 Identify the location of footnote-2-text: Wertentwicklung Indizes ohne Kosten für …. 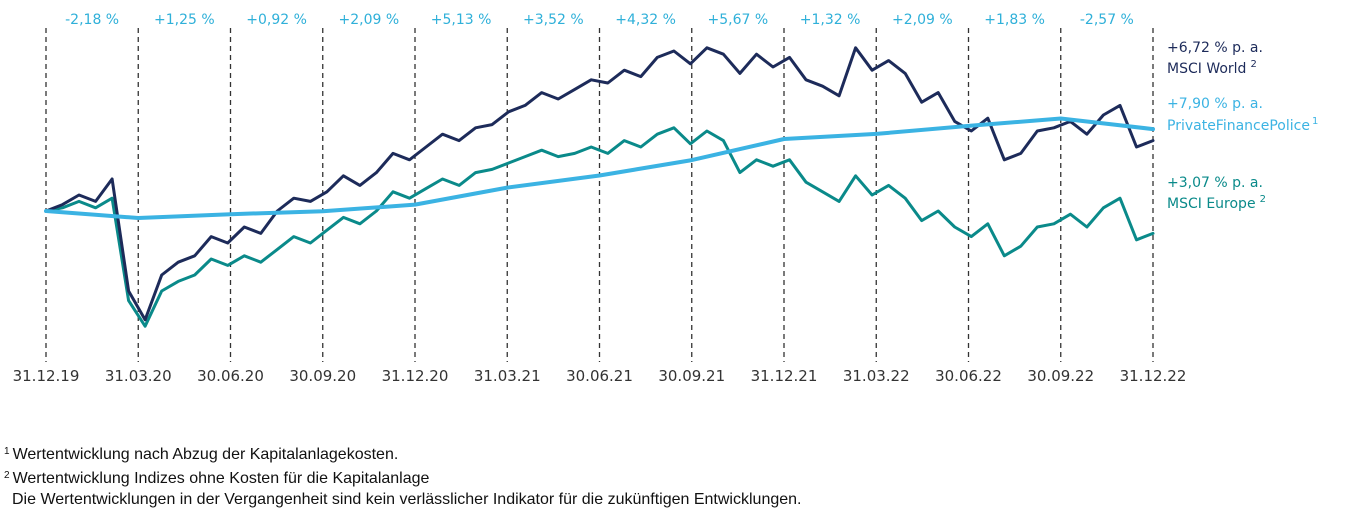
(221, 478).